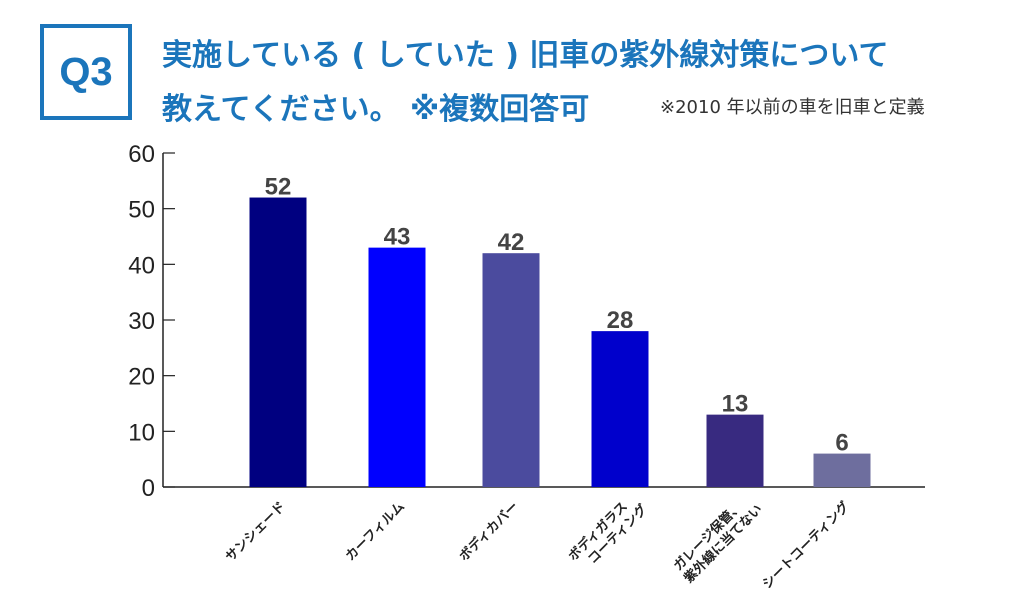 The image size is (1024, 614). I want to click on x-tick-label-line: ボディカバー, so click(489, 532).